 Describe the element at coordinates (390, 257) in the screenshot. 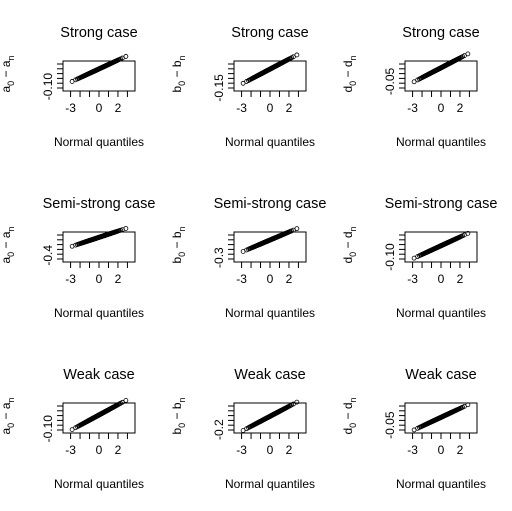

I see `y-tick-label: -0.10` at that location.